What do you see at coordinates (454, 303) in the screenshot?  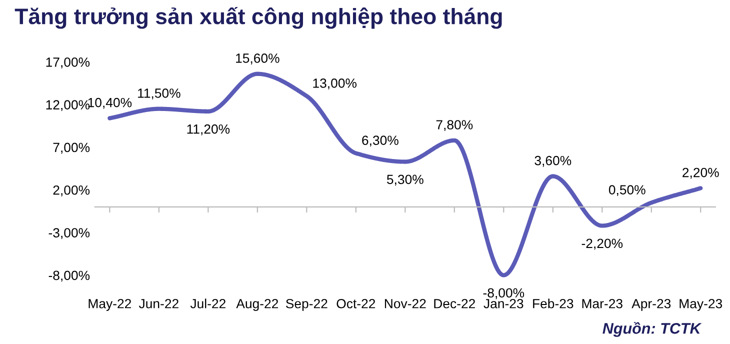 I see `x-tick-label: Dec-22` at bounding box center [454, 303].